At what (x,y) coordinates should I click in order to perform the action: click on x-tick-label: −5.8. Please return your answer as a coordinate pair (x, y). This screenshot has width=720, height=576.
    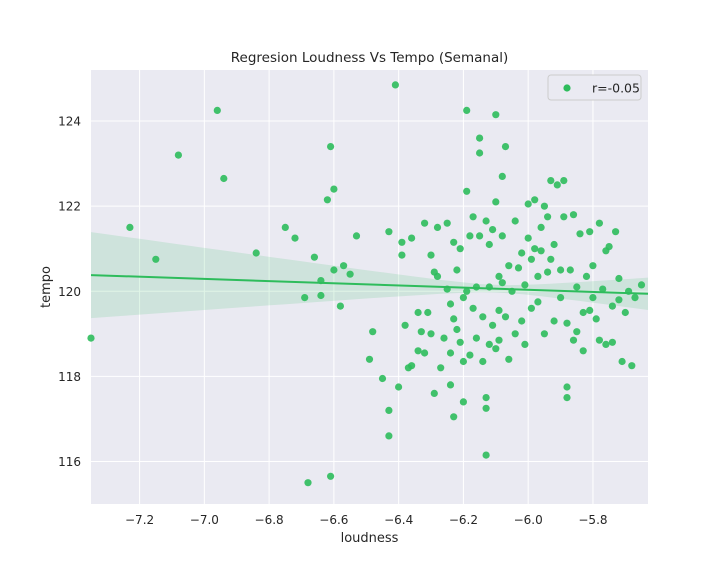
    Looking at the image, I should click on (592, 520).